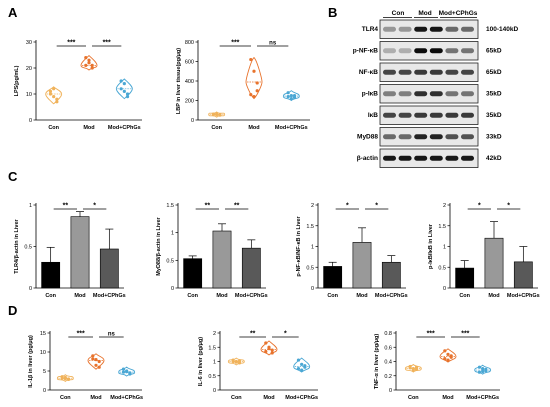 The width and height of the screenshot is (550, 407). What do you see at coordinates (189, 43) in the screenshot?
I see `y-tick-label: 800` at bounding box center [189, 43].